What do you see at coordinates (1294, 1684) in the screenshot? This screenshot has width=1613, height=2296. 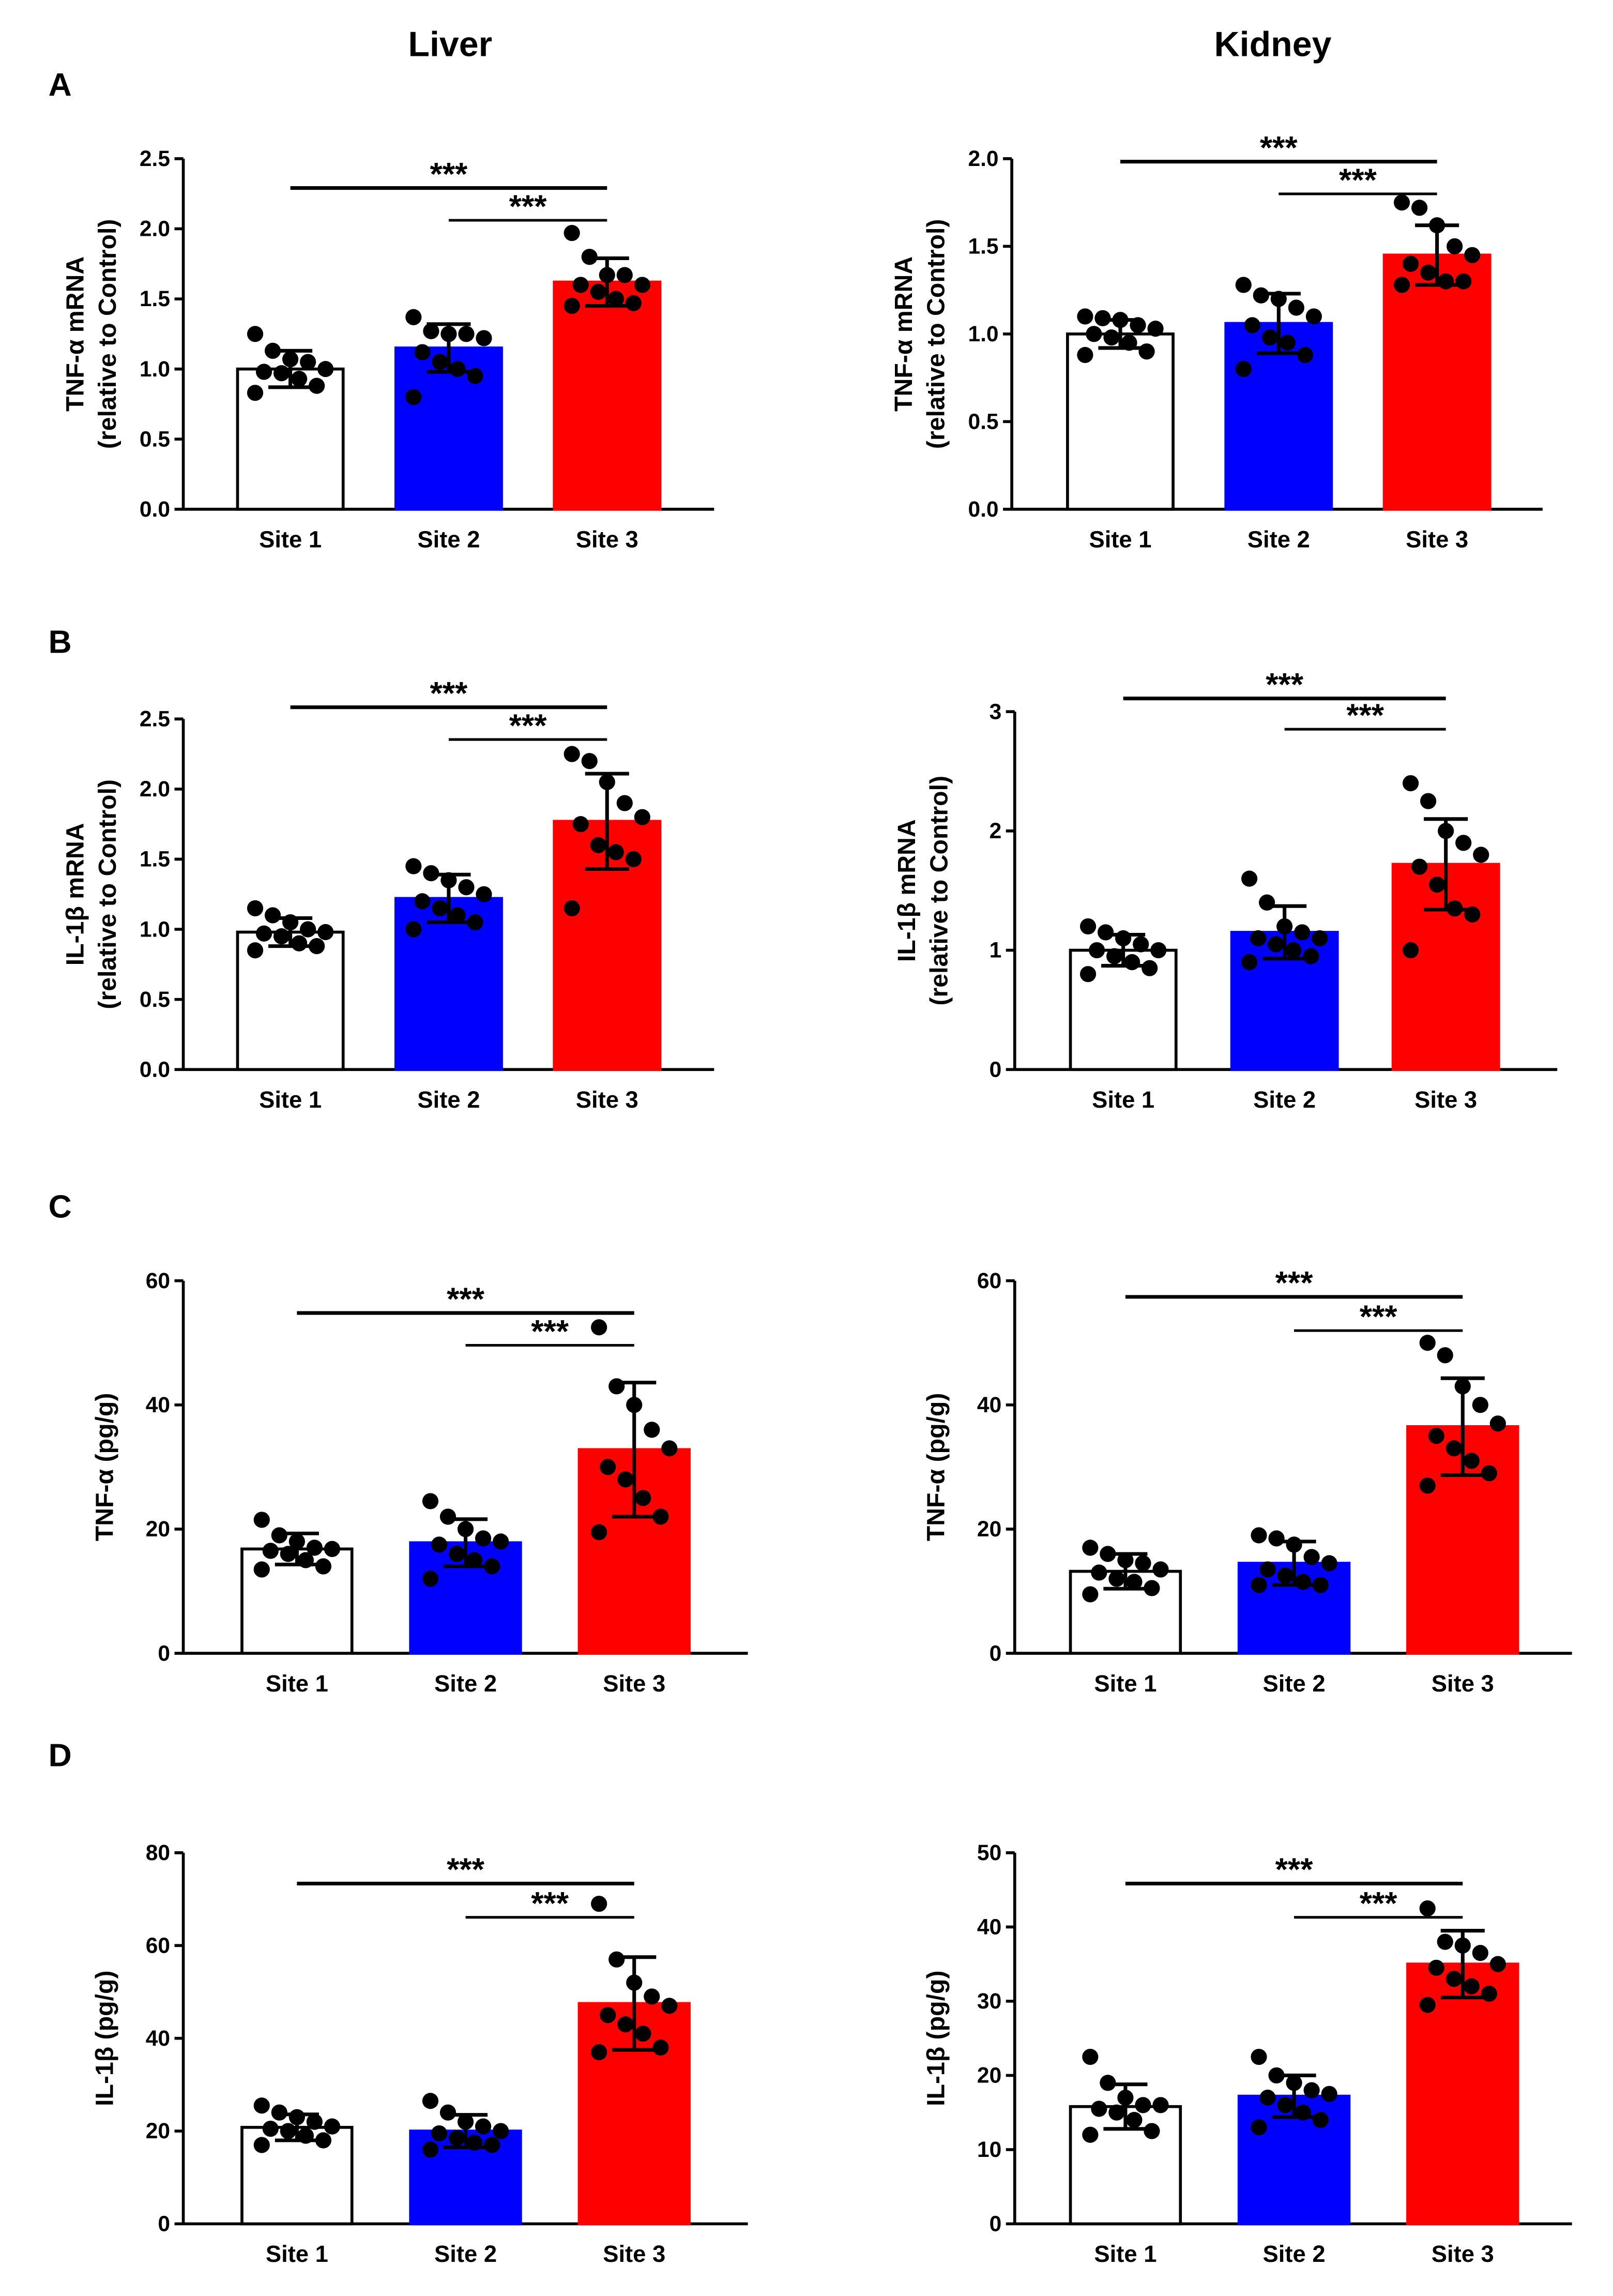 I see `x-tick-label: Site 2` at bounding box center [1294, 1684].